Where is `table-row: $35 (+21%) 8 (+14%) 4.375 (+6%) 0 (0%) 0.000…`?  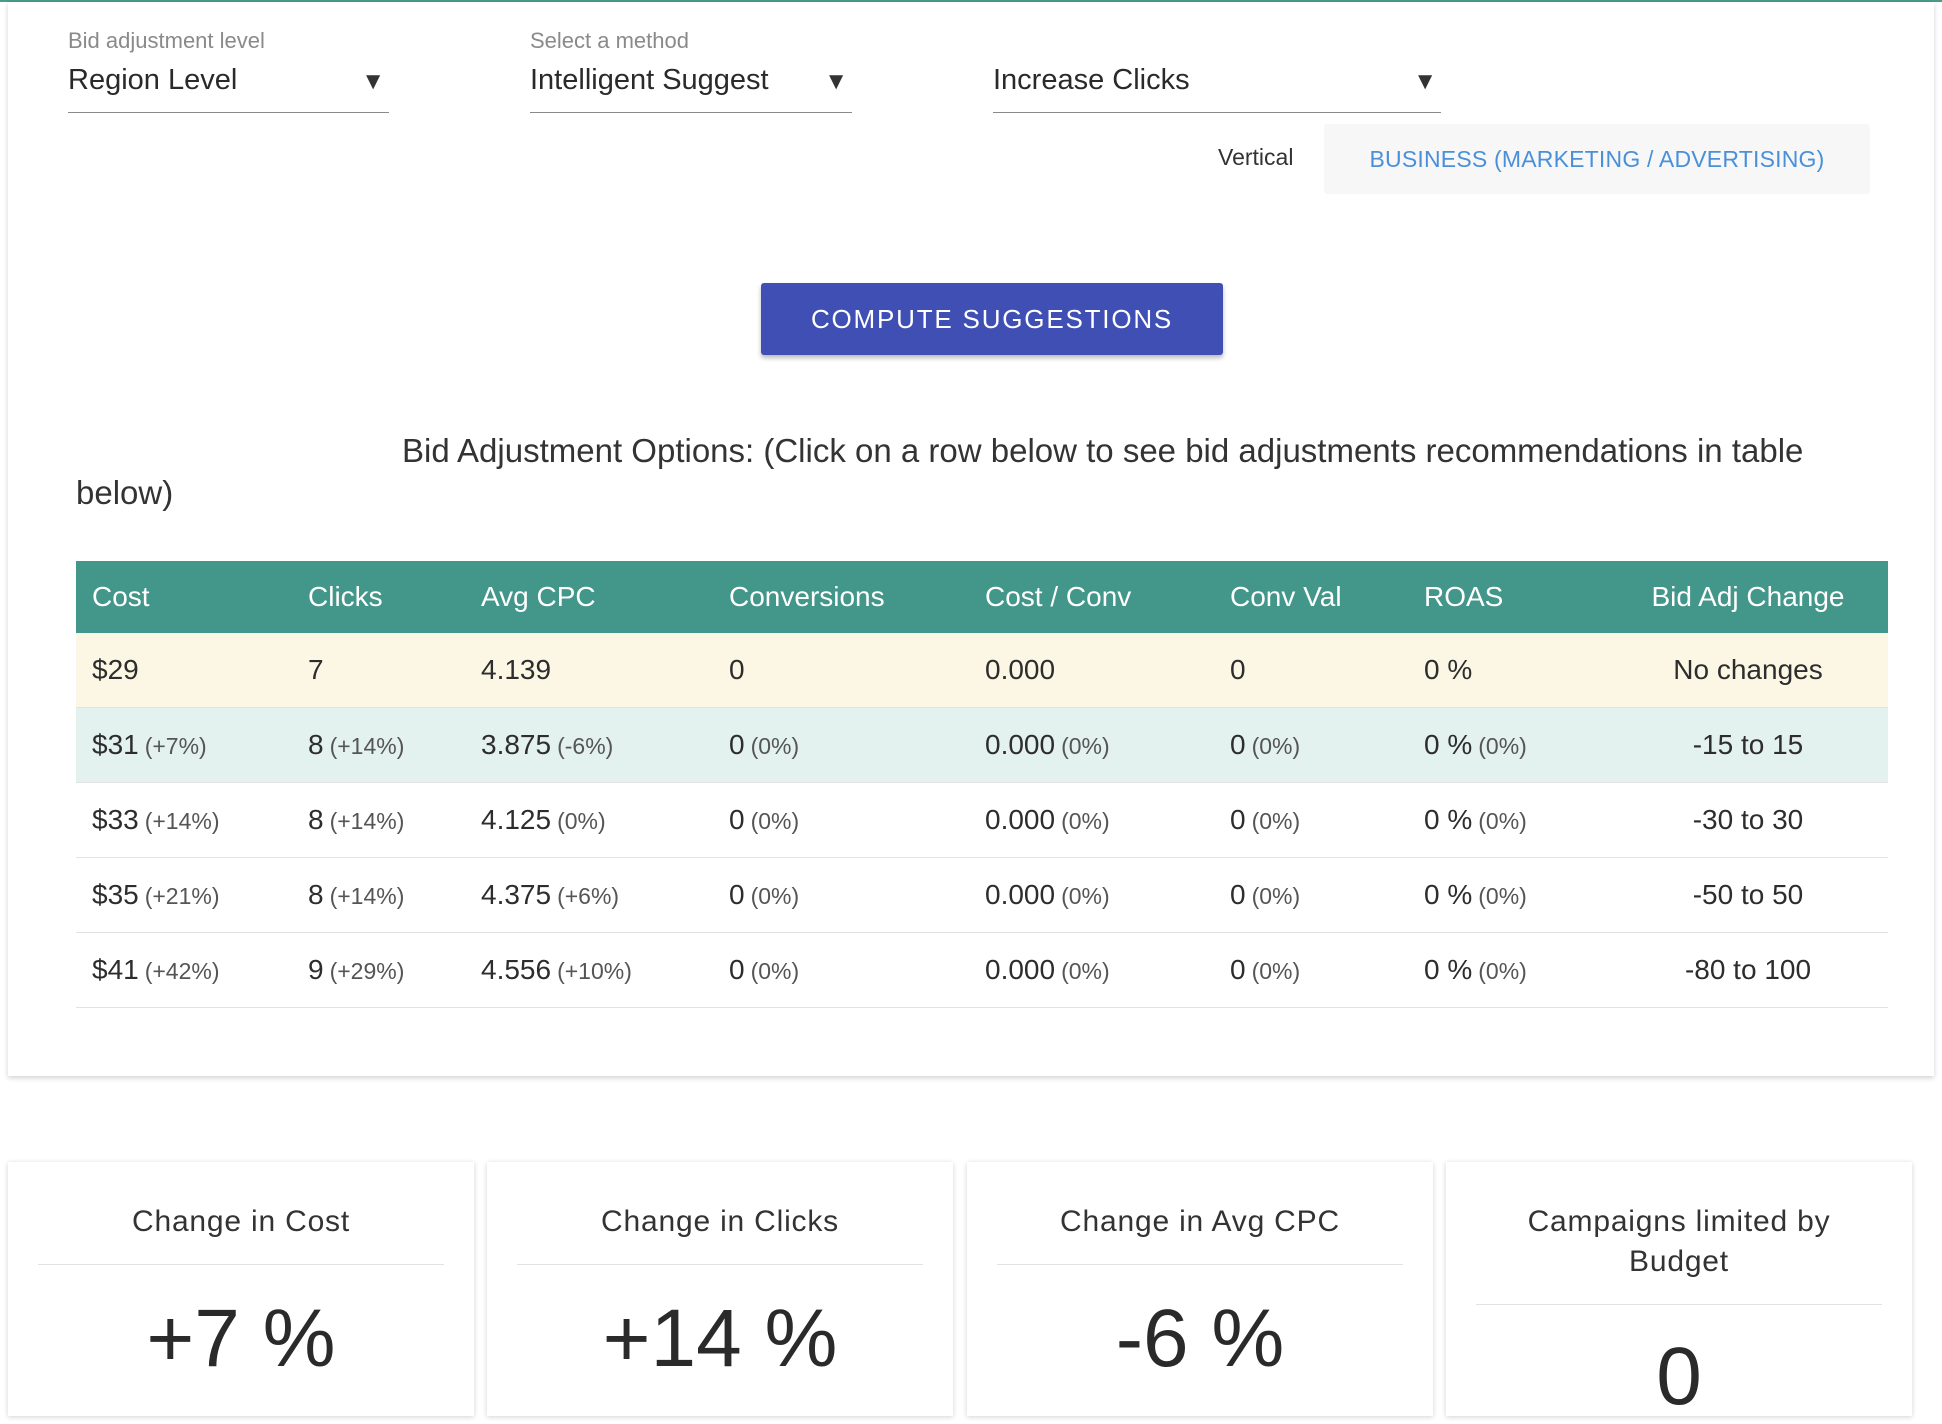
table-row: $35 (+21%) 8 (+14%) 4.375 (+6%) 0 (0%) 0.000… is located at coordinates (982, 895).